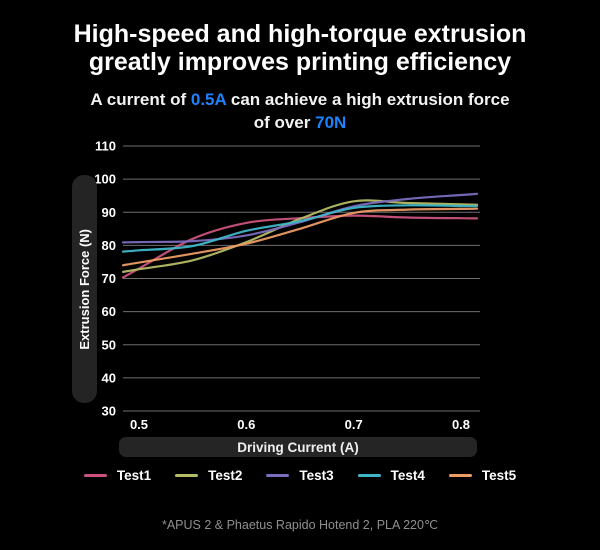 The image size is (600, 550). I want to click on title-line-2: greatly improves printing efficiency, so click(300, 62).